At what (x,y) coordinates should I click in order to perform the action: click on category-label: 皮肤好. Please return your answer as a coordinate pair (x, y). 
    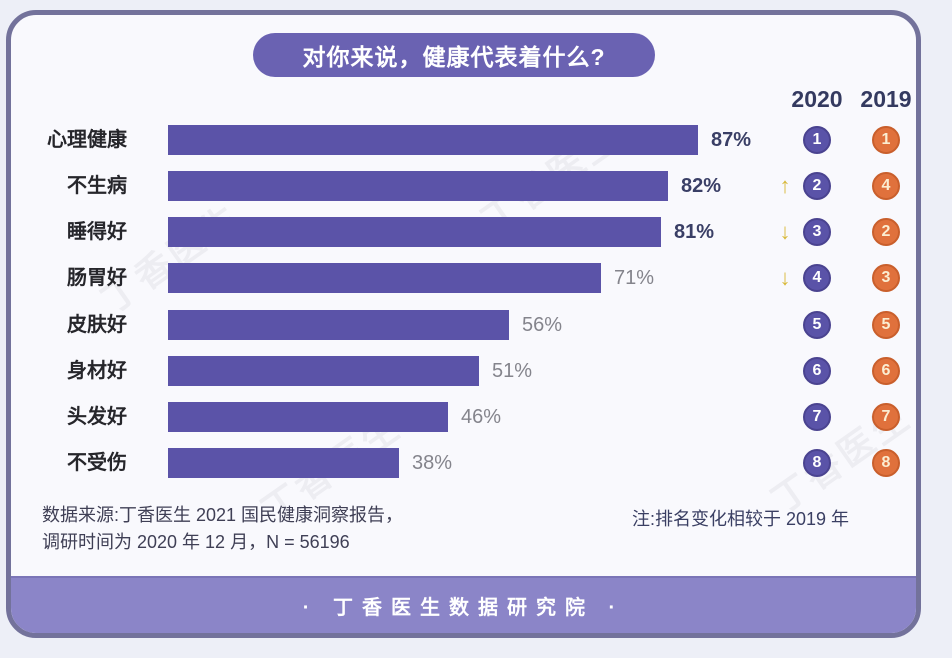
    Looking at the image, I should click on (97, 325).